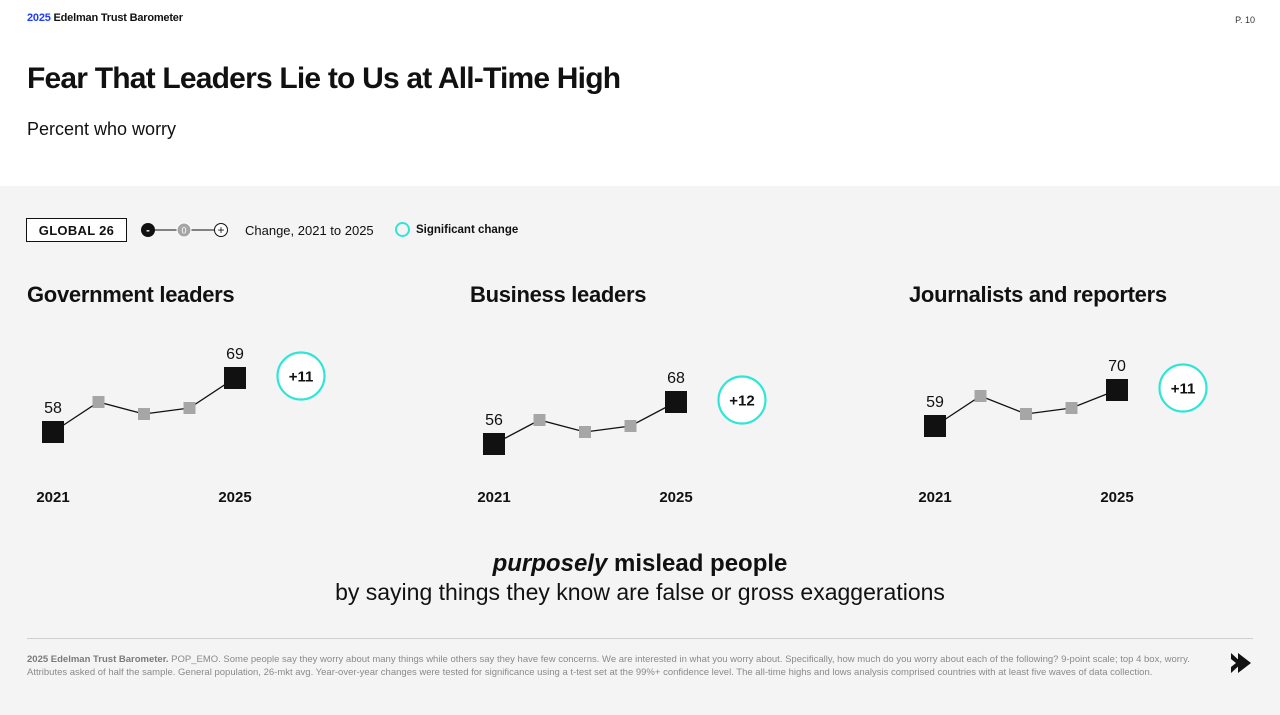 The width and height of the screenshot is (1280, 715). I want to click on data-label-first: 58, so click(53, 408).